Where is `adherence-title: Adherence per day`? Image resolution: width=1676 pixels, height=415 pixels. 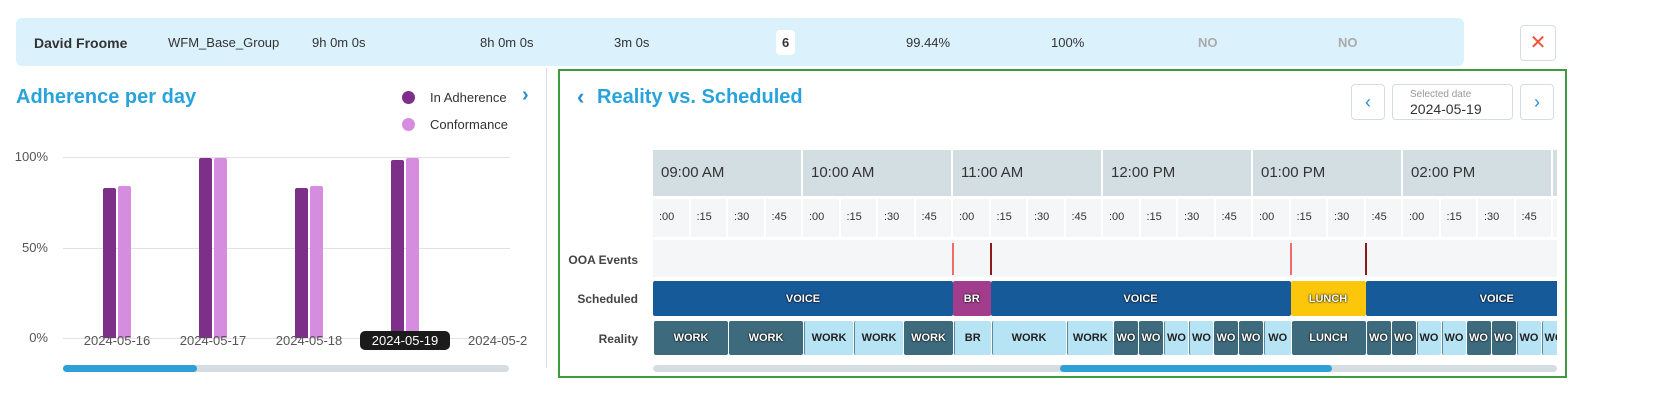 adherence-title: Adherence per day is located at coordinates (106, 97).